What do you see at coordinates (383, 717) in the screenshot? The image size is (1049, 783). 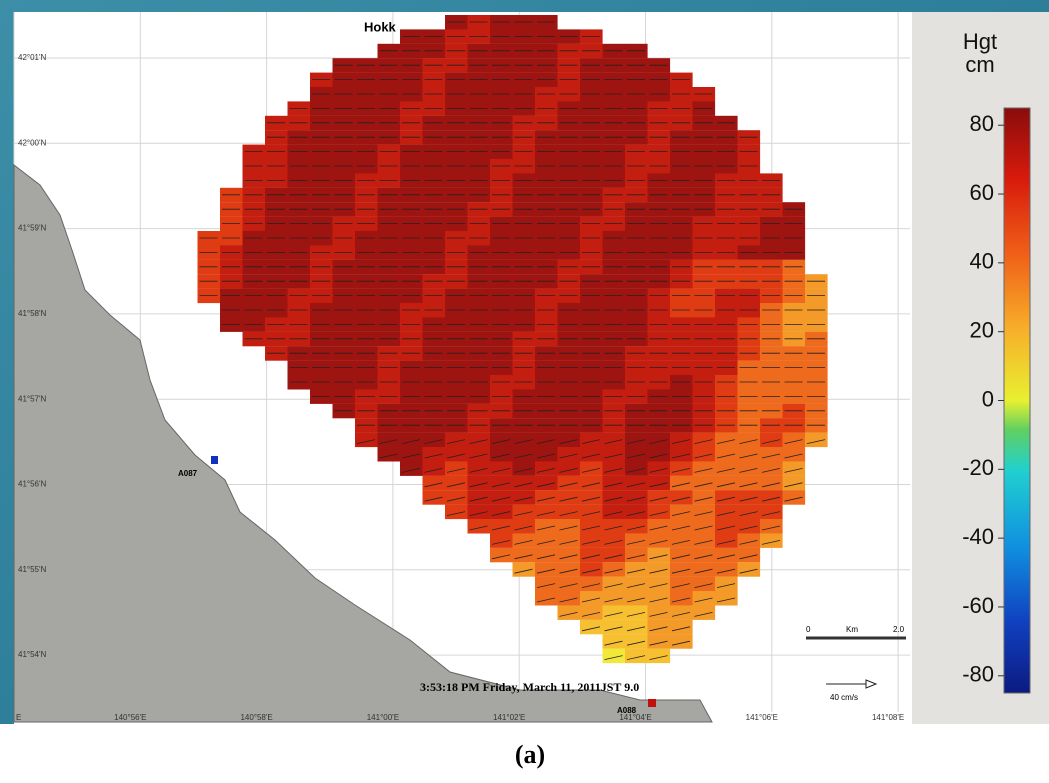 I see `longitude-label: 141°00'E` at bounding box center [383, 717].